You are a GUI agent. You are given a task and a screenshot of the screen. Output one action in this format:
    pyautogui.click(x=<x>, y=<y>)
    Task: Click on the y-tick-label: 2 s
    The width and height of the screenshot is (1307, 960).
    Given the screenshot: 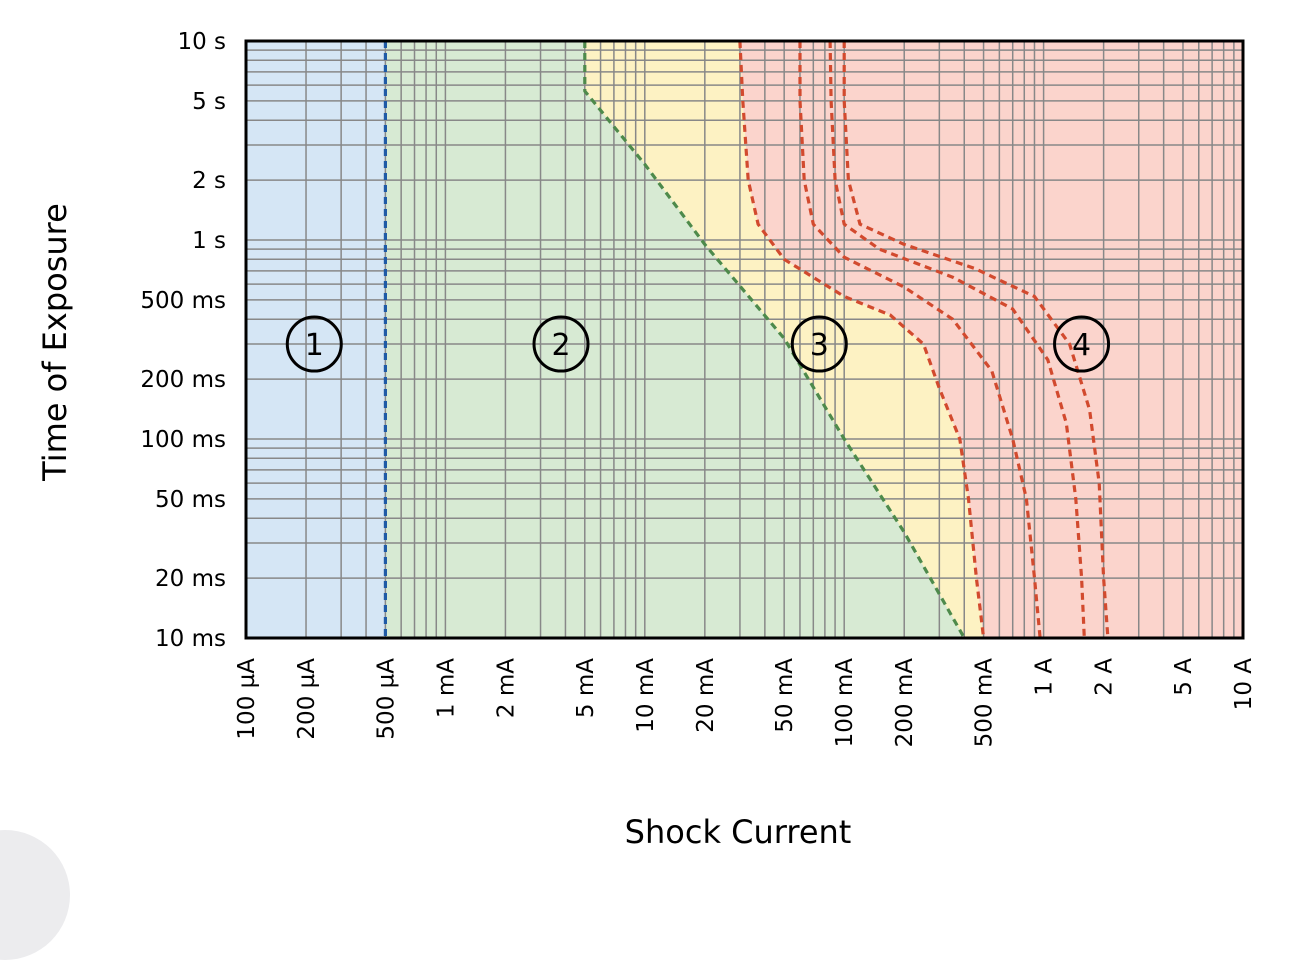 What is the action you would take?
    pyautogui.click(x=209, y=181)
    